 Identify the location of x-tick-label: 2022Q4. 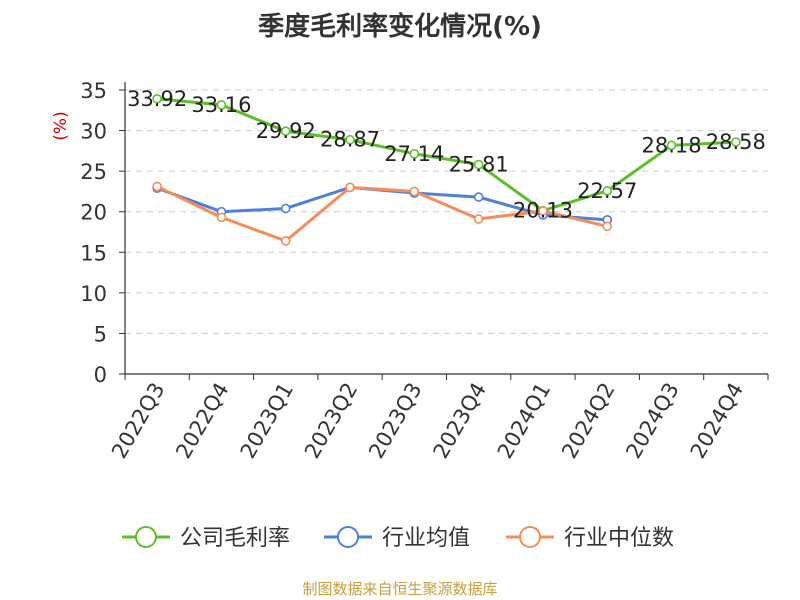
(202, 421).